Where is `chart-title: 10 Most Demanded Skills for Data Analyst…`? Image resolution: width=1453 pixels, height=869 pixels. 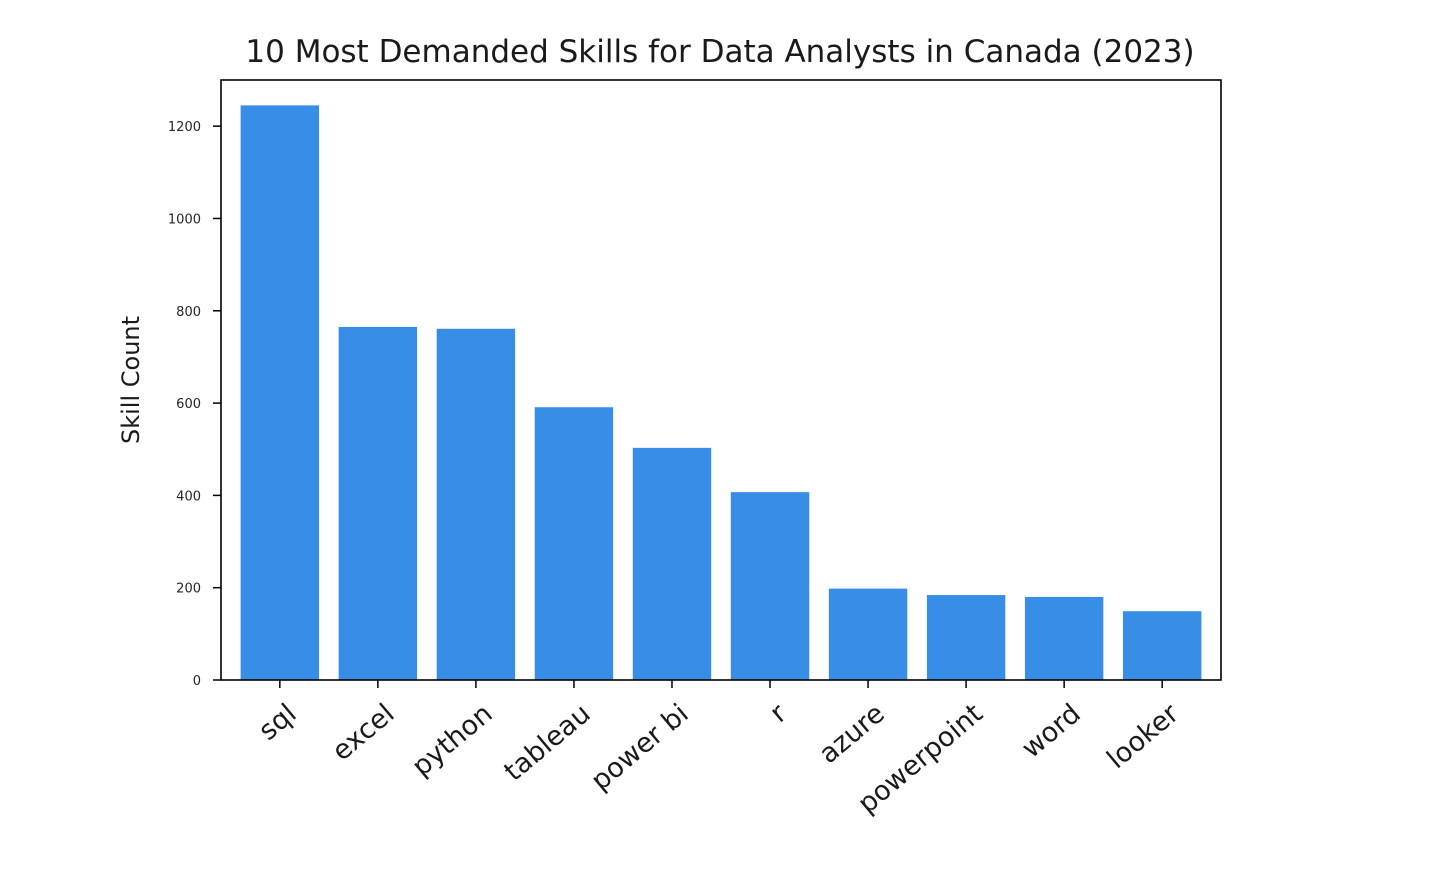 chart-title: 10 Most Demanded Skills for Data Analyst… is located at coordinates (719, 52).